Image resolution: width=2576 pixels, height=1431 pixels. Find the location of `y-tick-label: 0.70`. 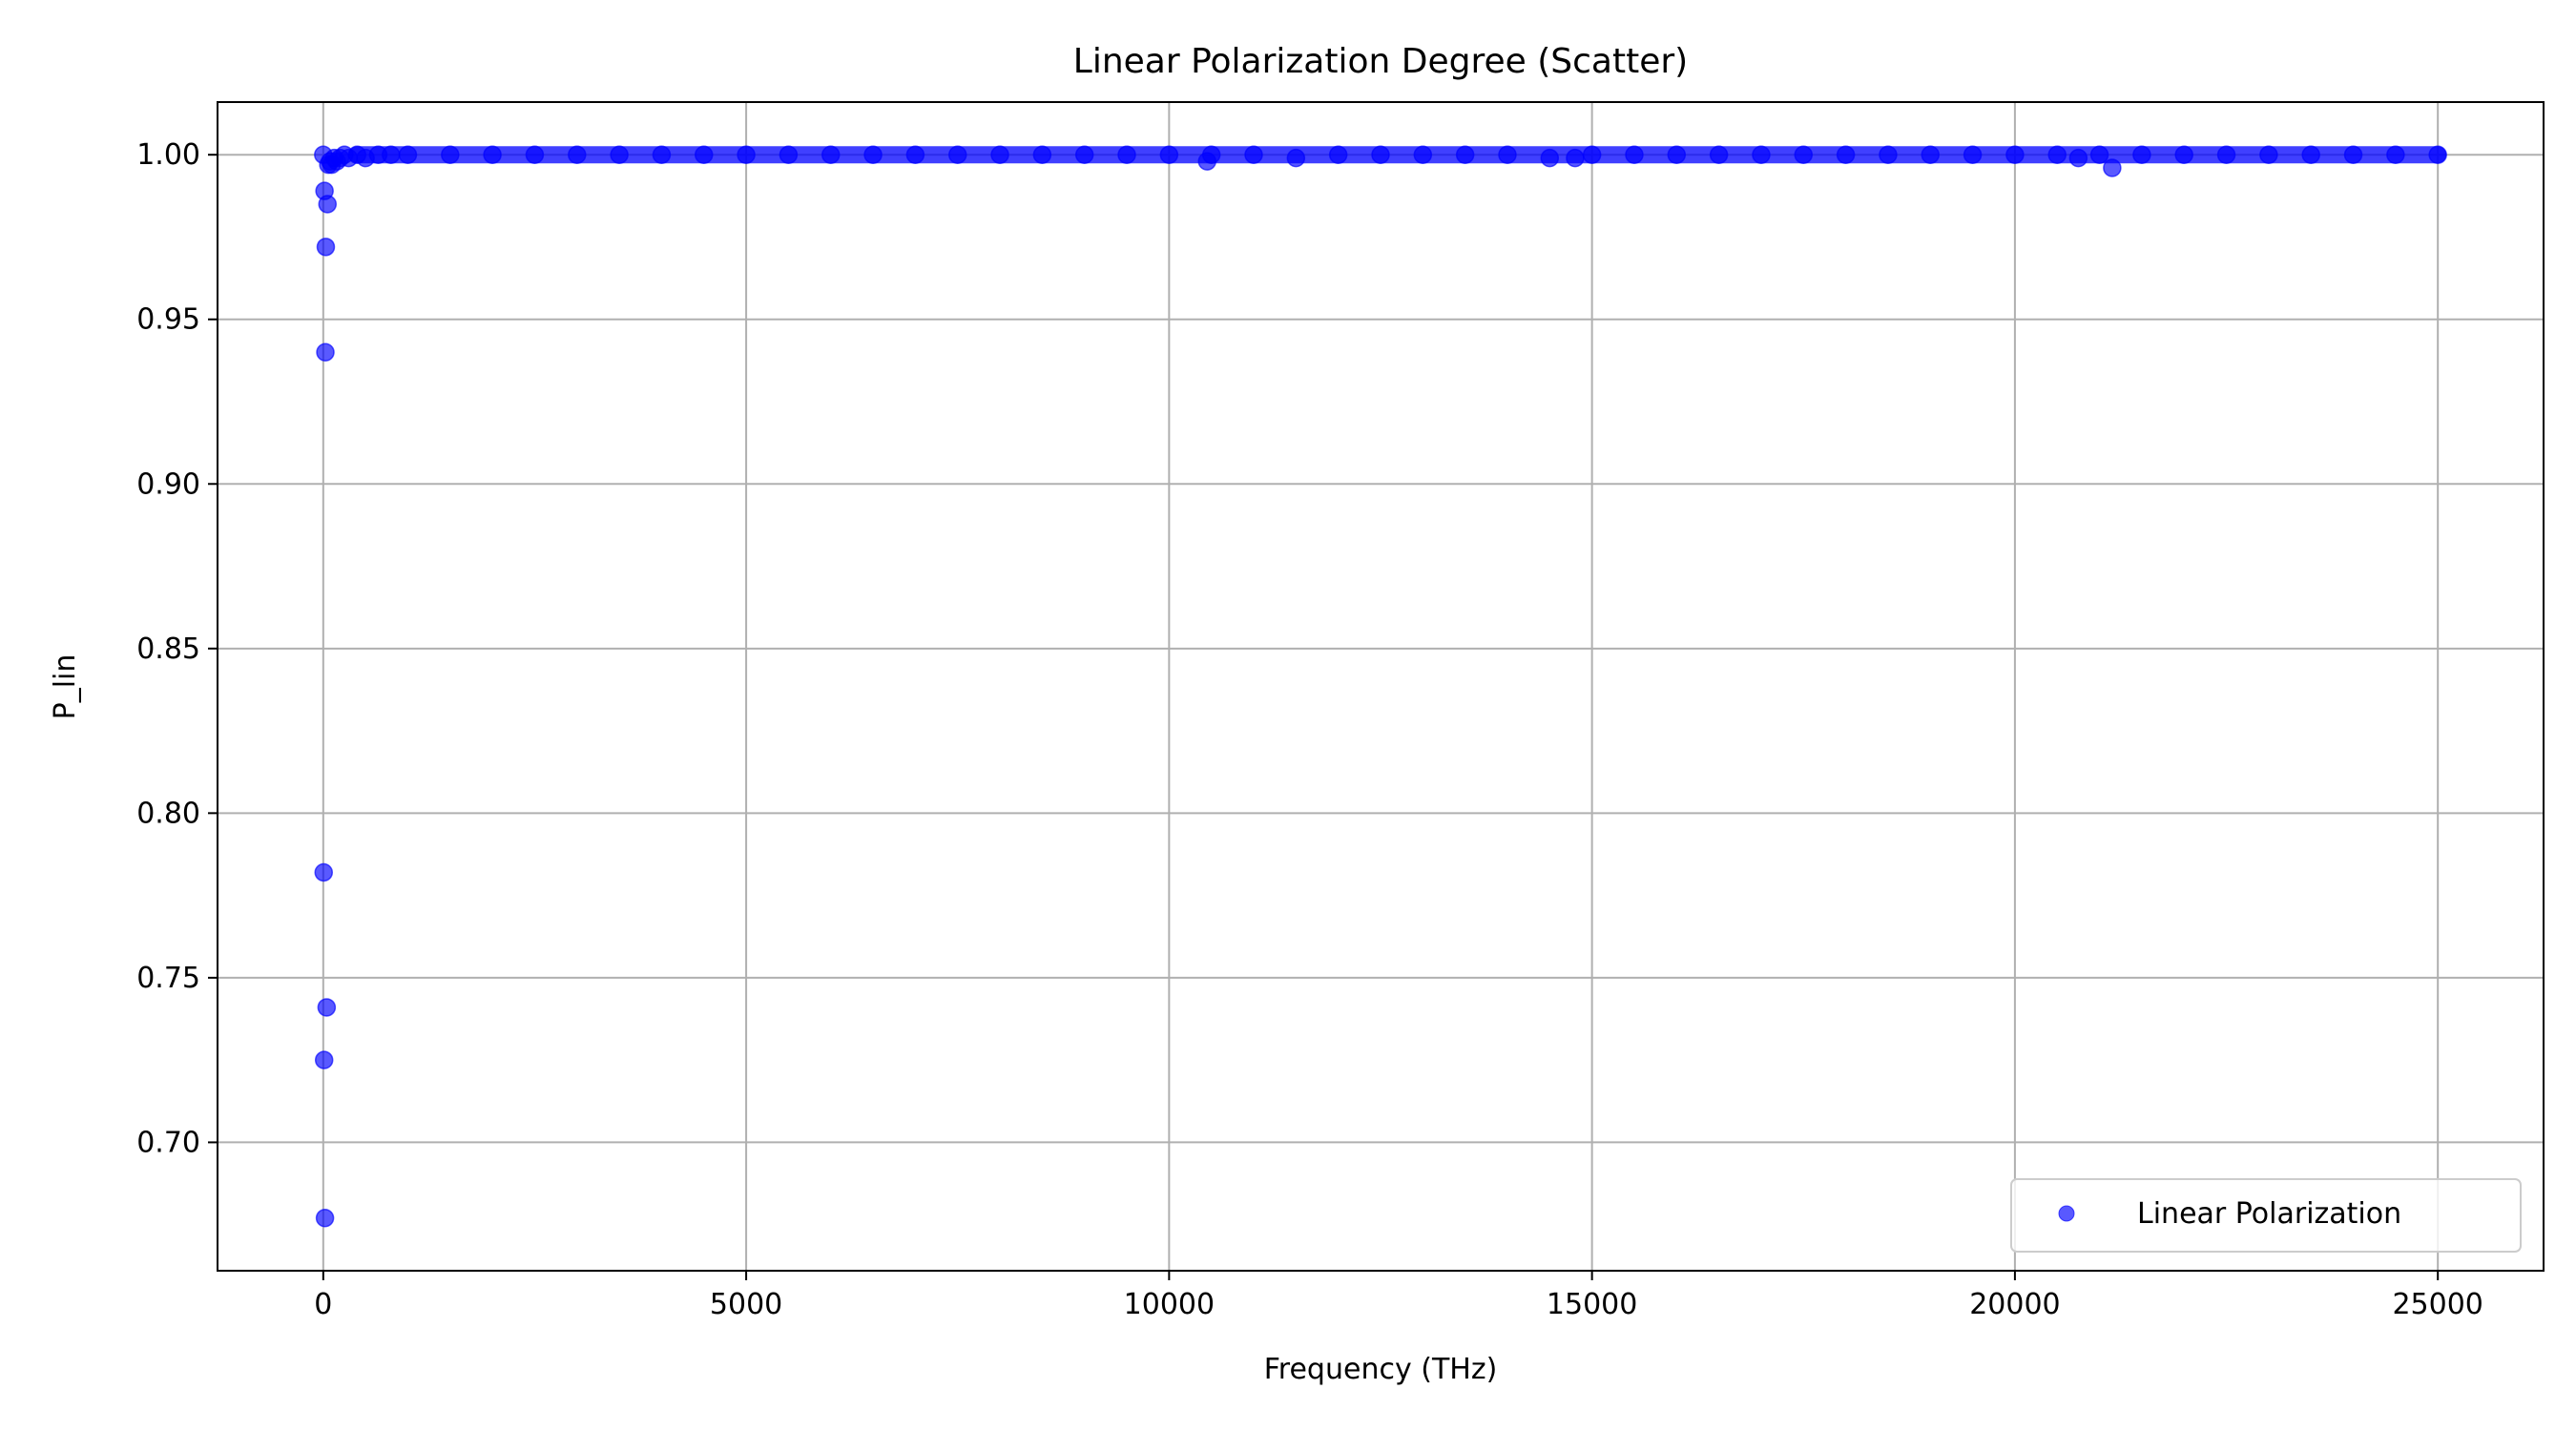

y-tick-label: 0.70 is located at coordinates (168, 1142).